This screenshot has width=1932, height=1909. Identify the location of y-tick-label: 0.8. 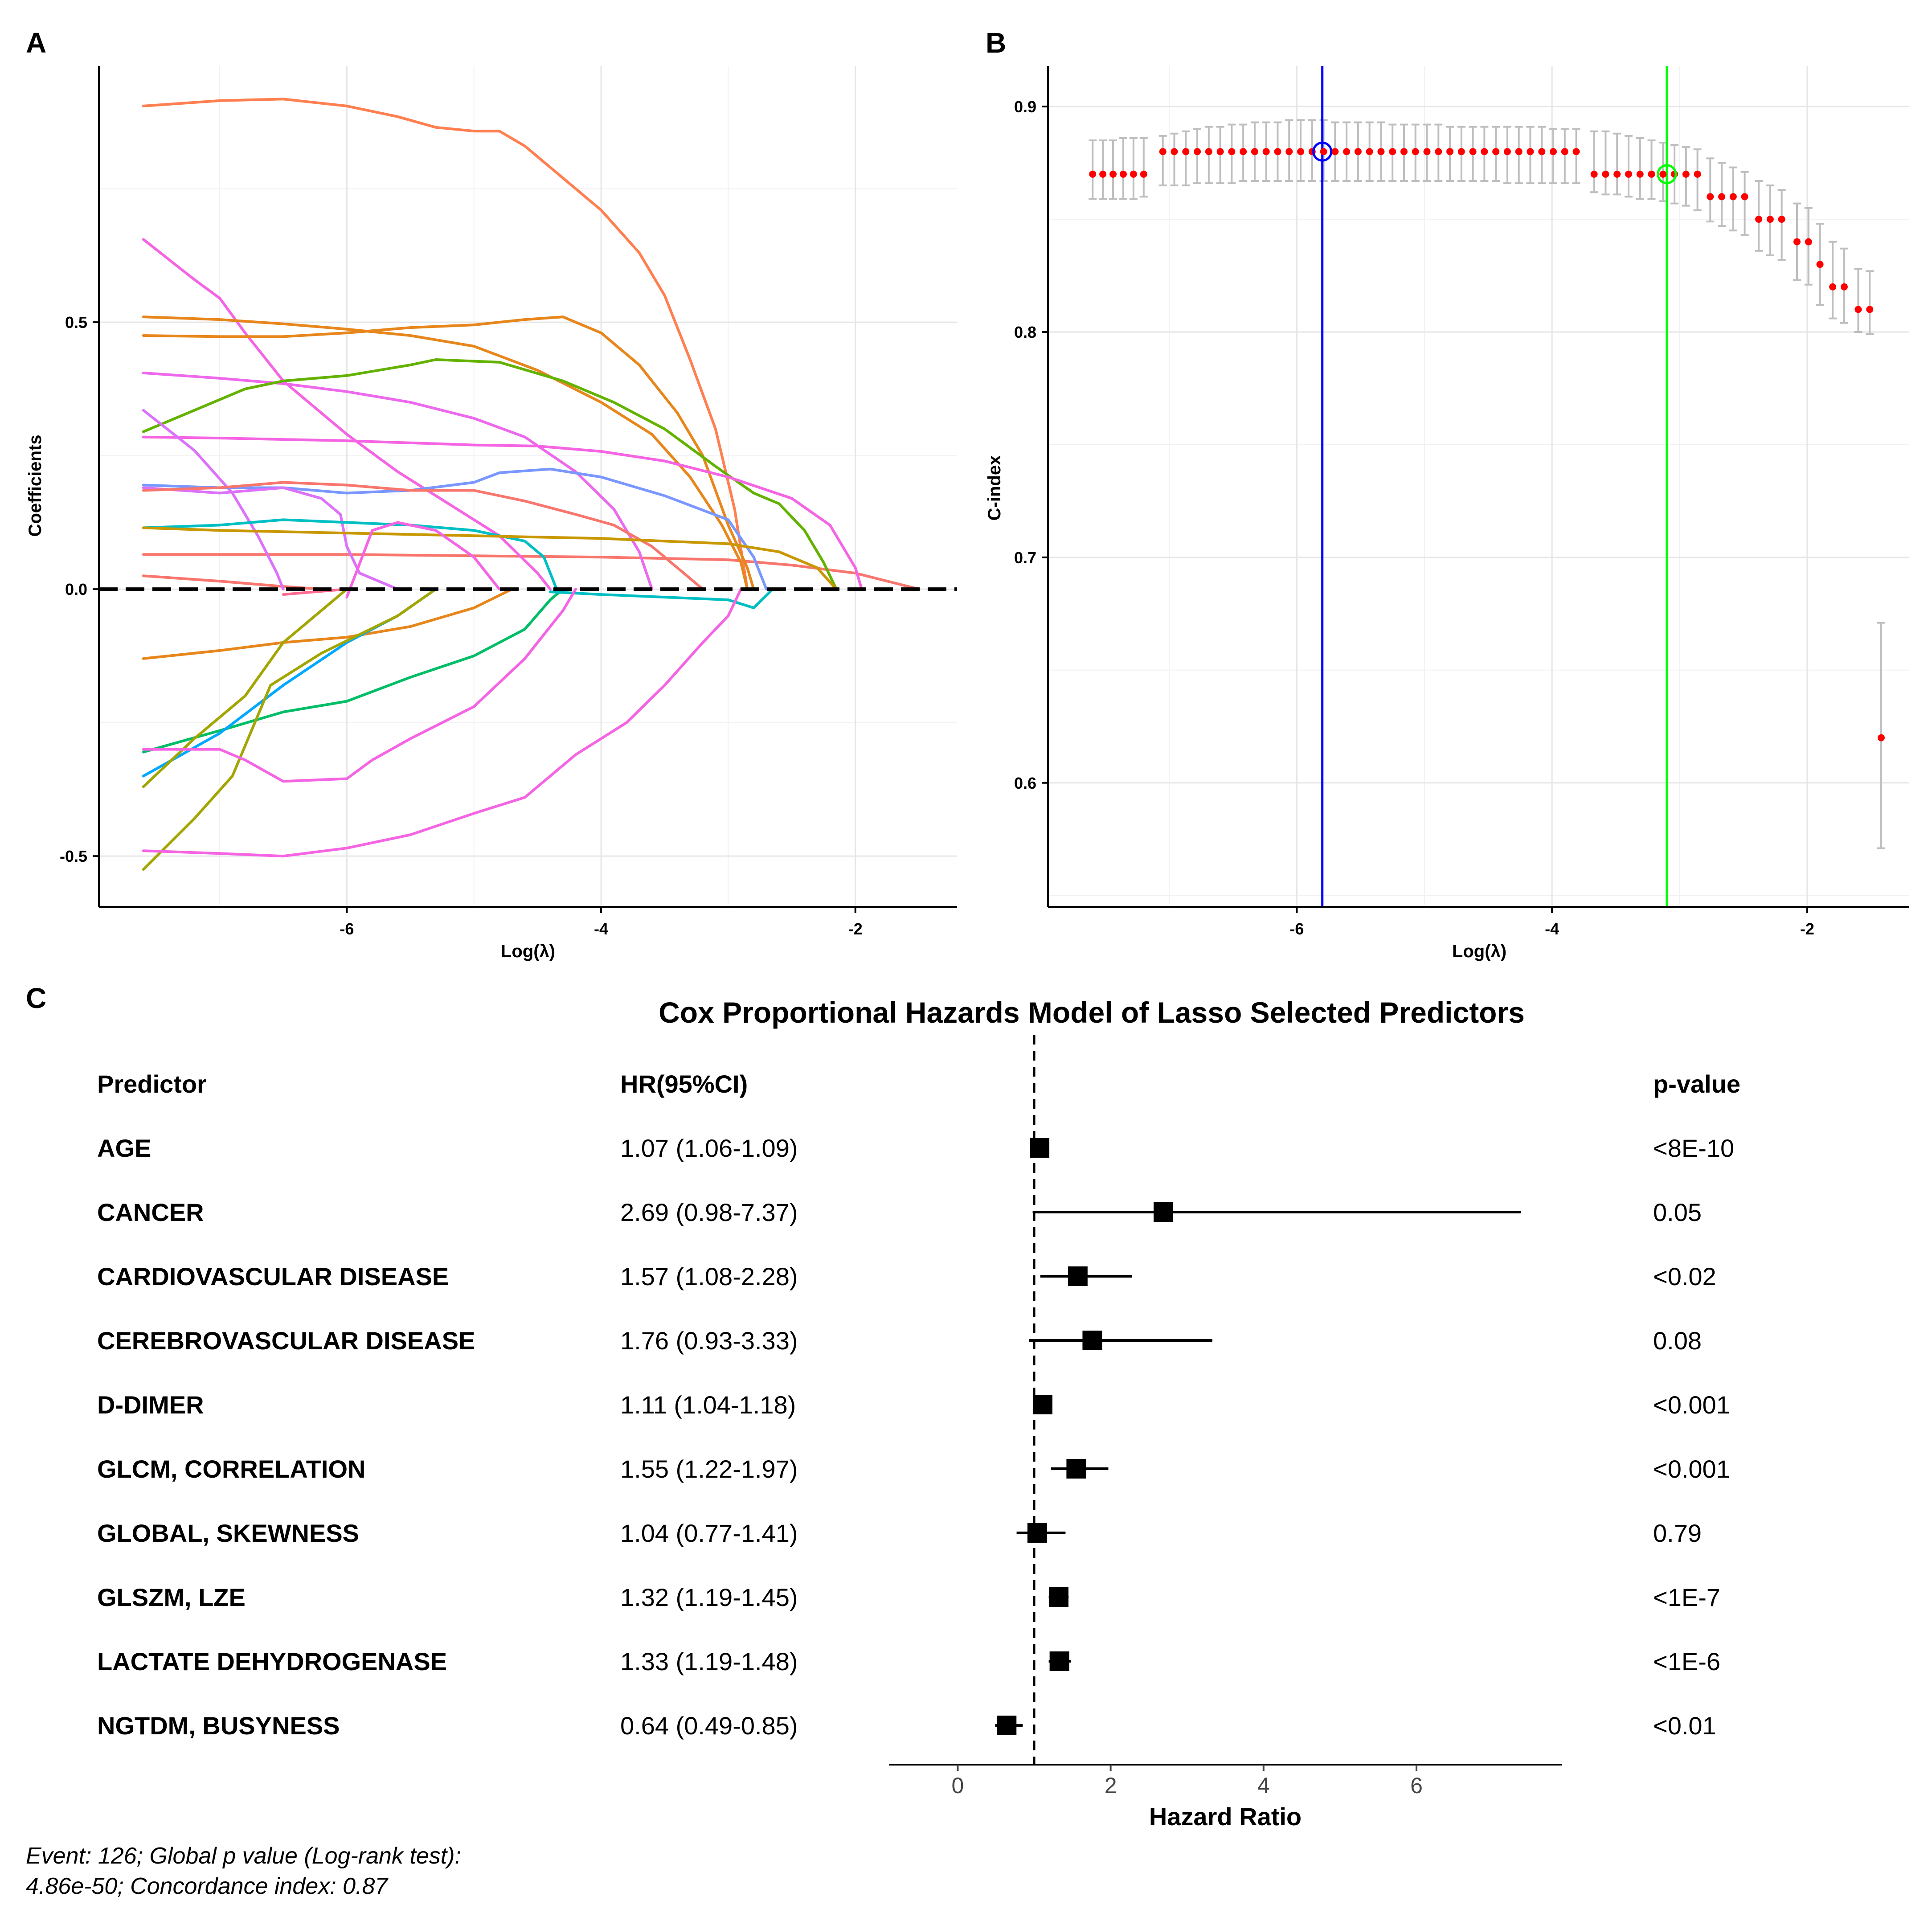
(1025, 332).